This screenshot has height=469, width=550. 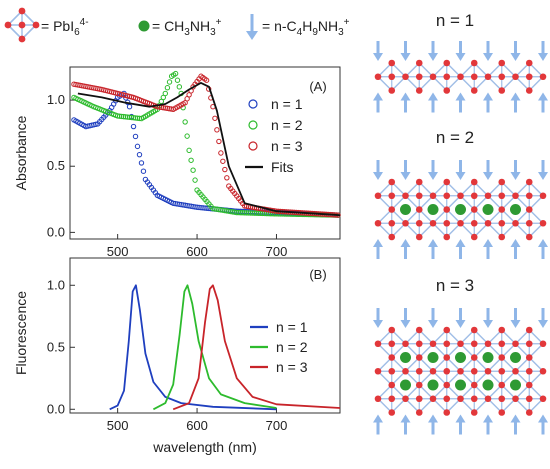 What do you see at coordinates (277, 425) in the screenshot?
I see `fluorescence-x-tick-label: 700` at bounding box center [277, 425].